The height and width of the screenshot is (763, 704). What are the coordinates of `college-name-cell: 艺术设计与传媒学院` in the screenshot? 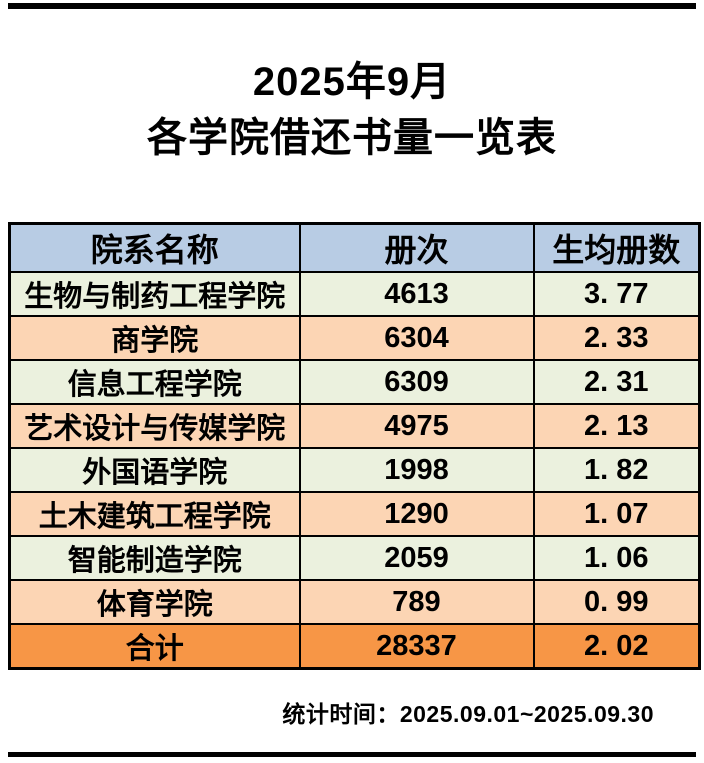 It's located at (154, 426).